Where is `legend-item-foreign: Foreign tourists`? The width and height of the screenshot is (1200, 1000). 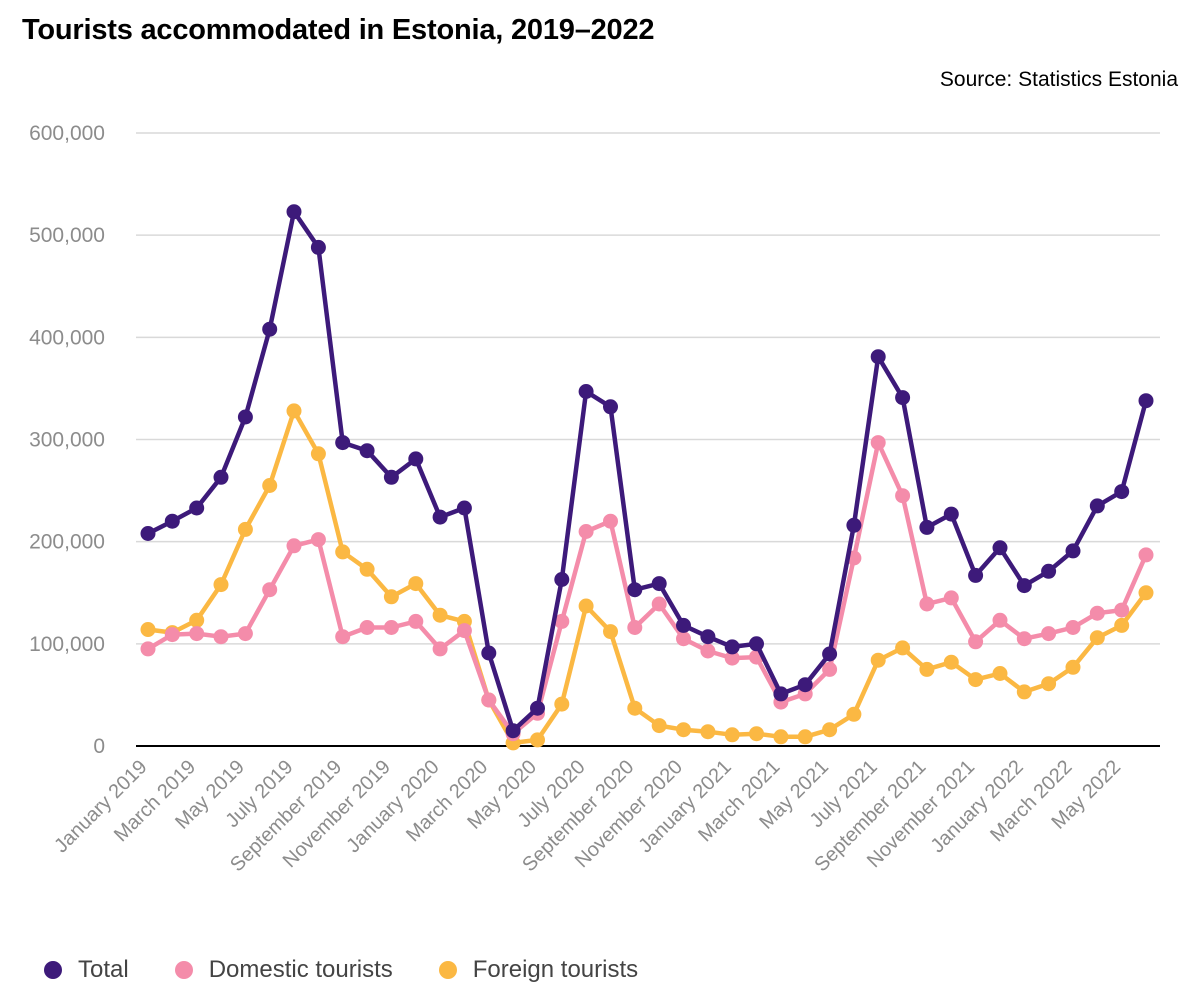 legend-item-foreign: Foreign tourists is located at coordinates (538, 970).